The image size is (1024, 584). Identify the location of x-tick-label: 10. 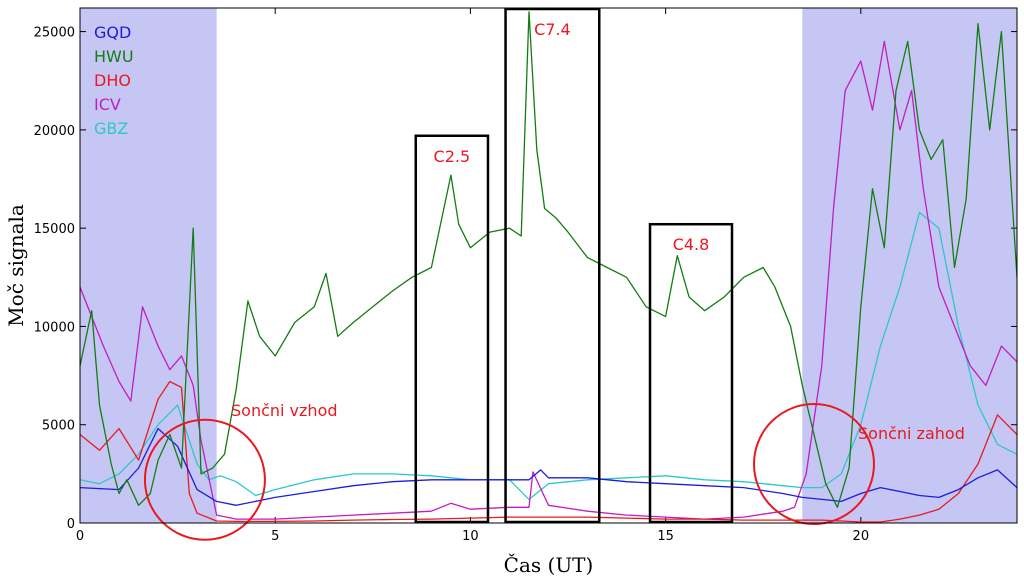
(470, 536).